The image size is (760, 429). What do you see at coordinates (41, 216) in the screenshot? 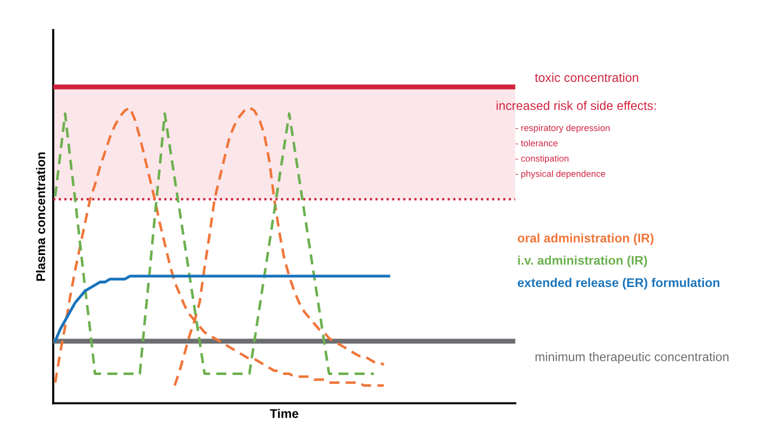
I see `y-axis-title: Plasma concentration` at bounding box center [41, 216].